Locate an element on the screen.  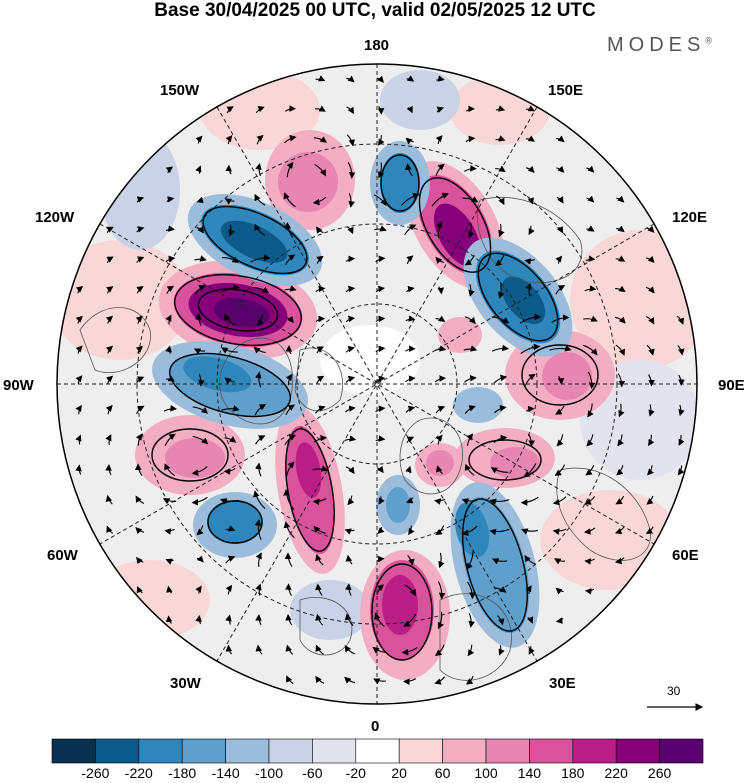
meridian-label-120e: 120E is located at coordinates (690, 217).